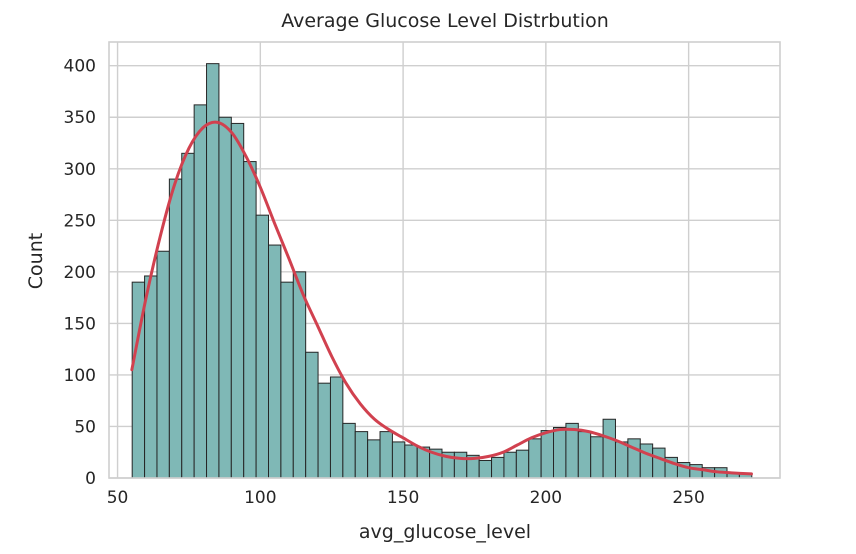  I want to click on y-tick-labels: 0 50 100 150 200 250 300 350 400, so click(80, 273).